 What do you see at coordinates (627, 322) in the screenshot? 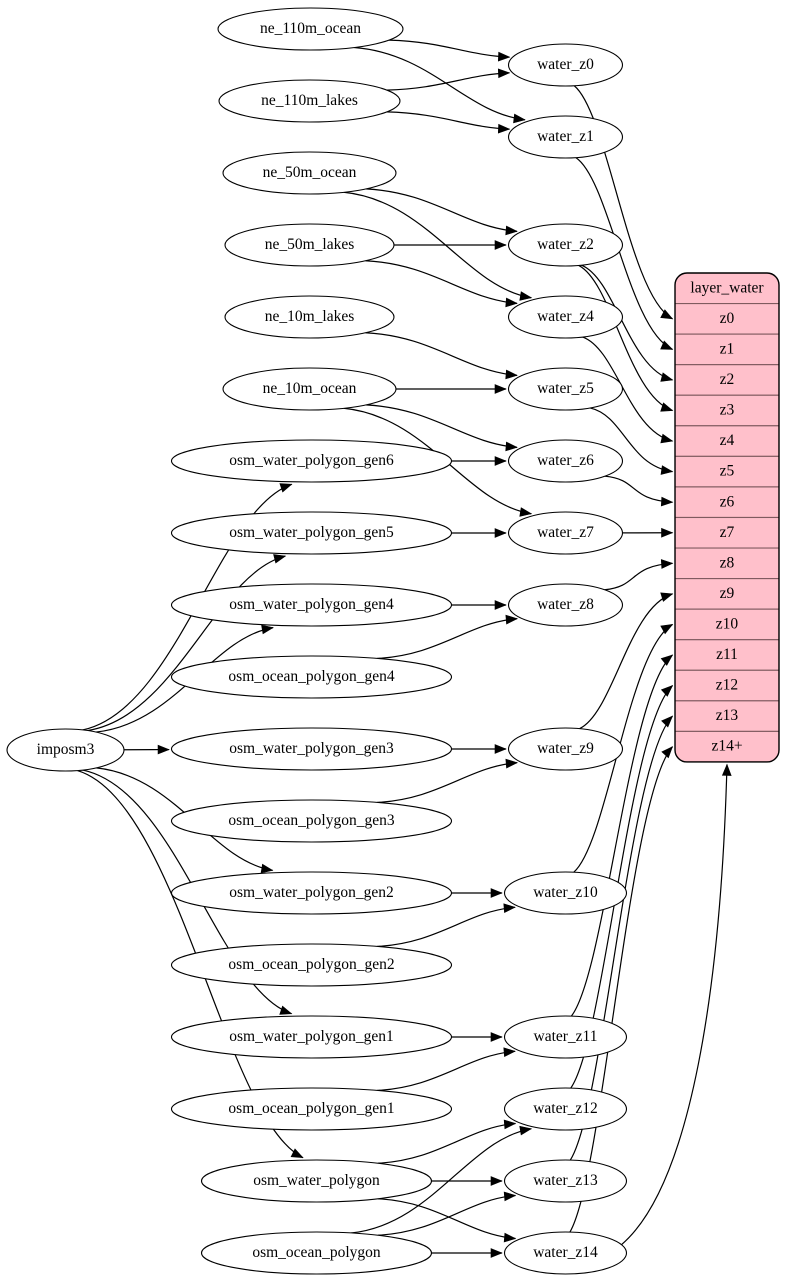
I see `edge-water_z2-to-z2` at bounding box center [627, 322].